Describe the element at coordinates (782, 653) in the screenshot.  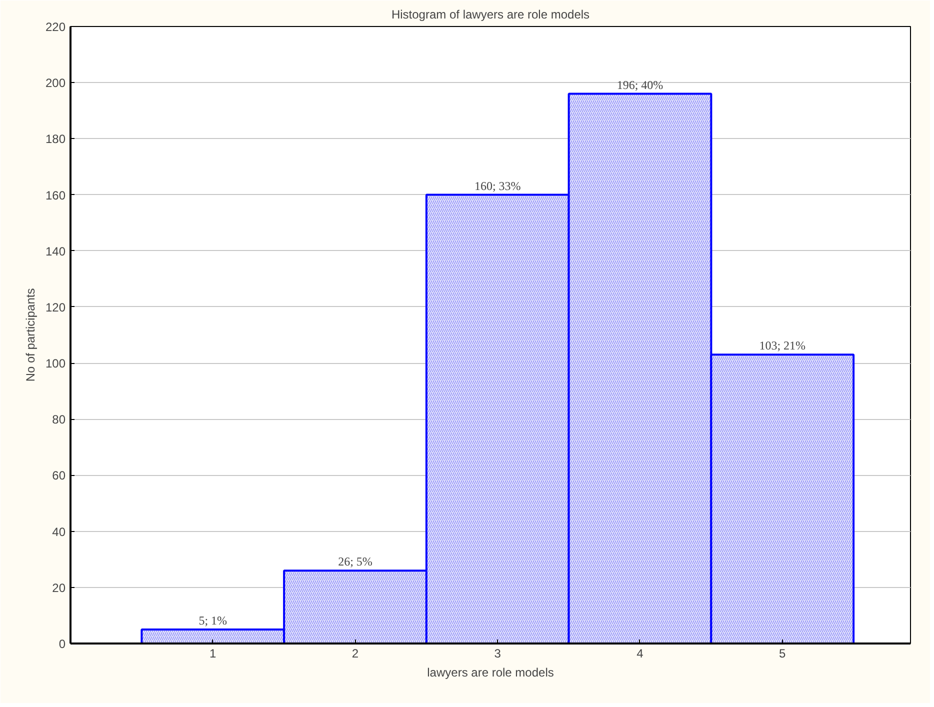
I see `x-tick-label: 5` at that location.